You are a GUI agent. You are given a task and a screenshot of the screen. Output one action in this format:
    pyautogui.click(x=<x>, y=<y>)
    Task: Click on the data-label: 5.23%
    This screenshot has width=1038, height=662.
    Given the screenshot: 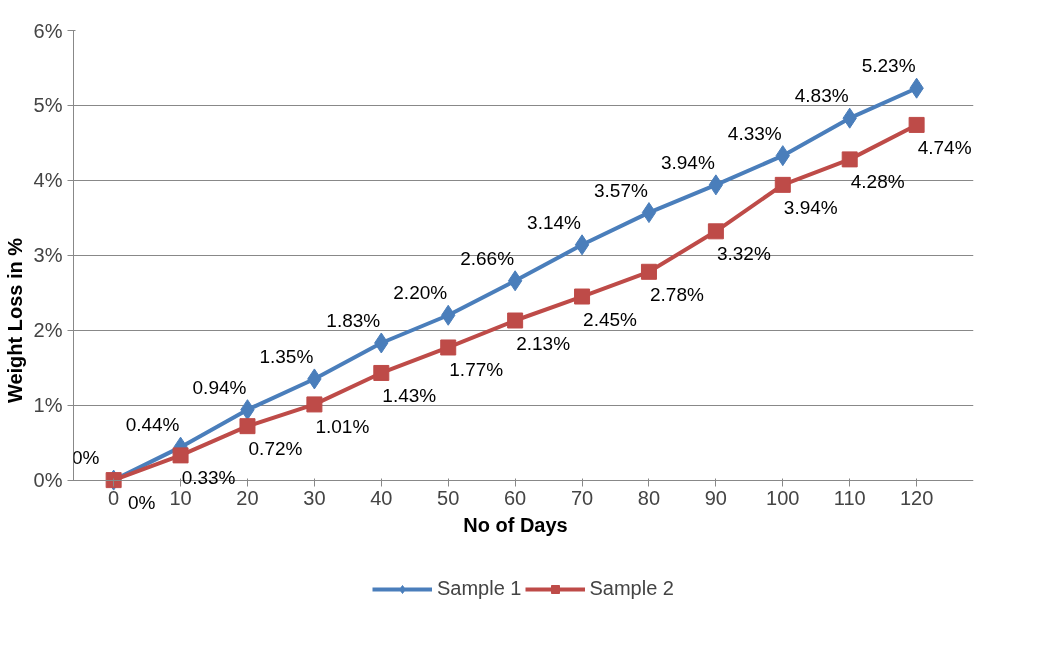 What is the action you would take?
    pyautogui.click(x=888, y=66)
    